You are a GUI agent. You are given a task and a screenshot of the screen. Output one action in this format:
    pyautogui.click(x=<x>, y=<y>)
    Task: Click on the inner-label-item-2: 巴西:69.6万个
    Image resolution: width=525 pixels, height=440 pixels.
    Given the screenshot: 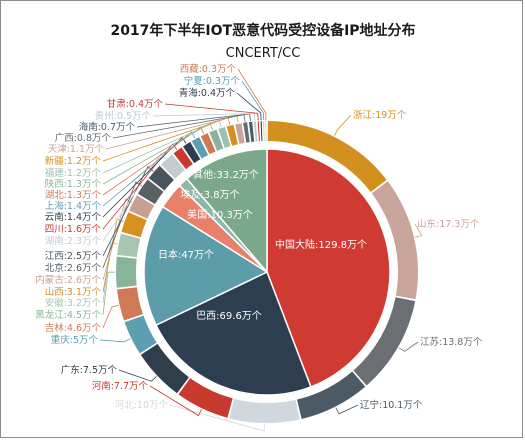 What is the action you would take?
    pyautogui.click(x=229, y=316)
    